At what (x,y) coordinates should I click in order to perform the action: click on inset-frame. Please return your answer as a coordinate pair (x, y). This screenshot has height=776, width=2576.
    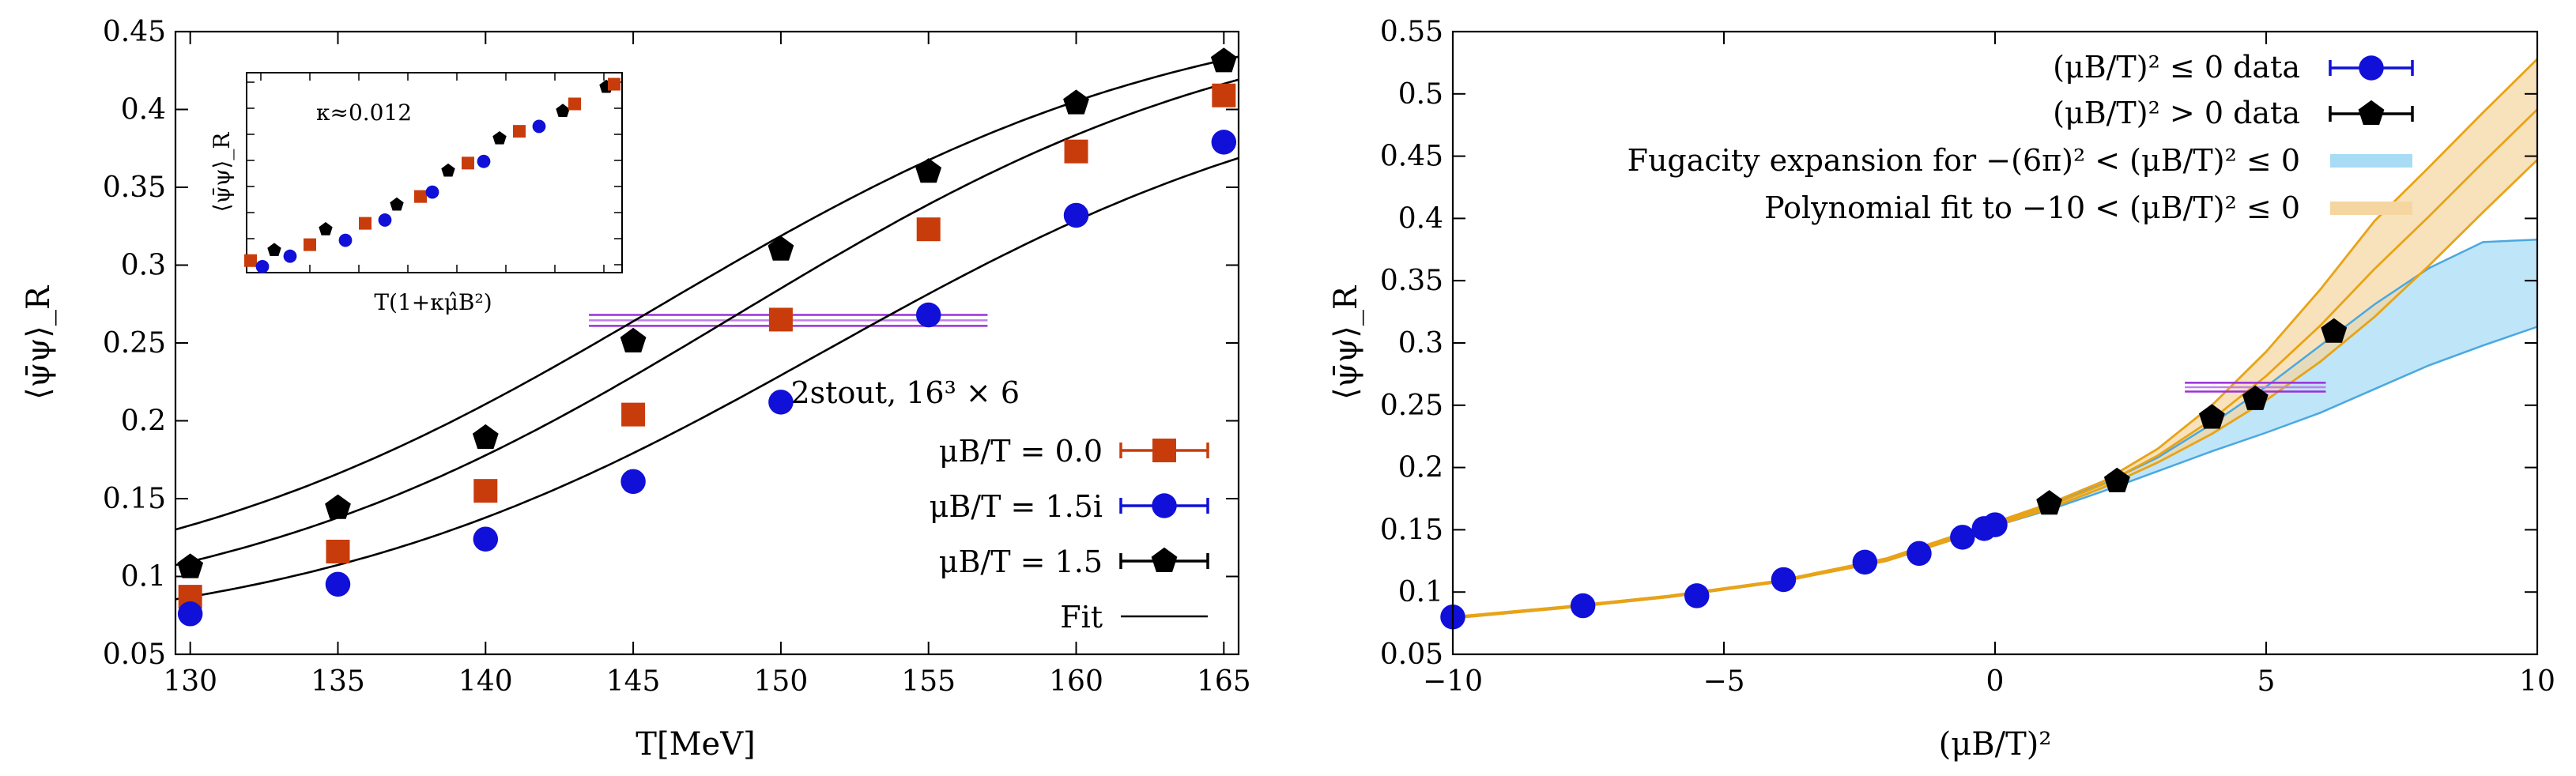
    Looking at the image, I should click on (434, 172).